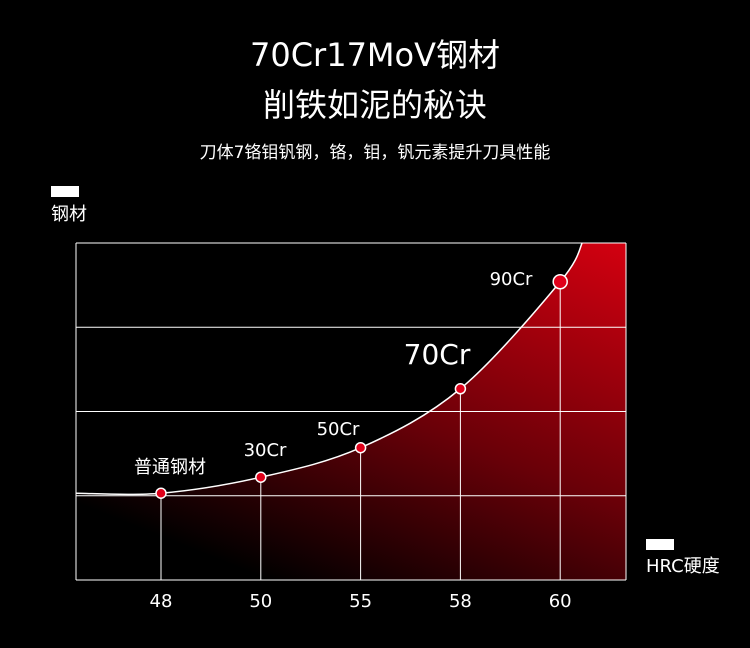 The width and height of the screenshot is (750, 648). I want to click on x-tick-label: 48, so click(161, 601).